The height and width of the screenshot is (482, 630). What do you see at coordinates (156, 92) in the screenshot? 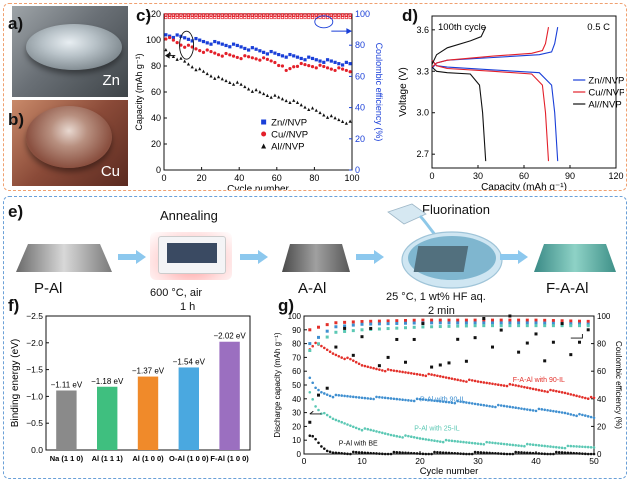
I see `y-tick-label: 60` at bounding box center [156, 92].